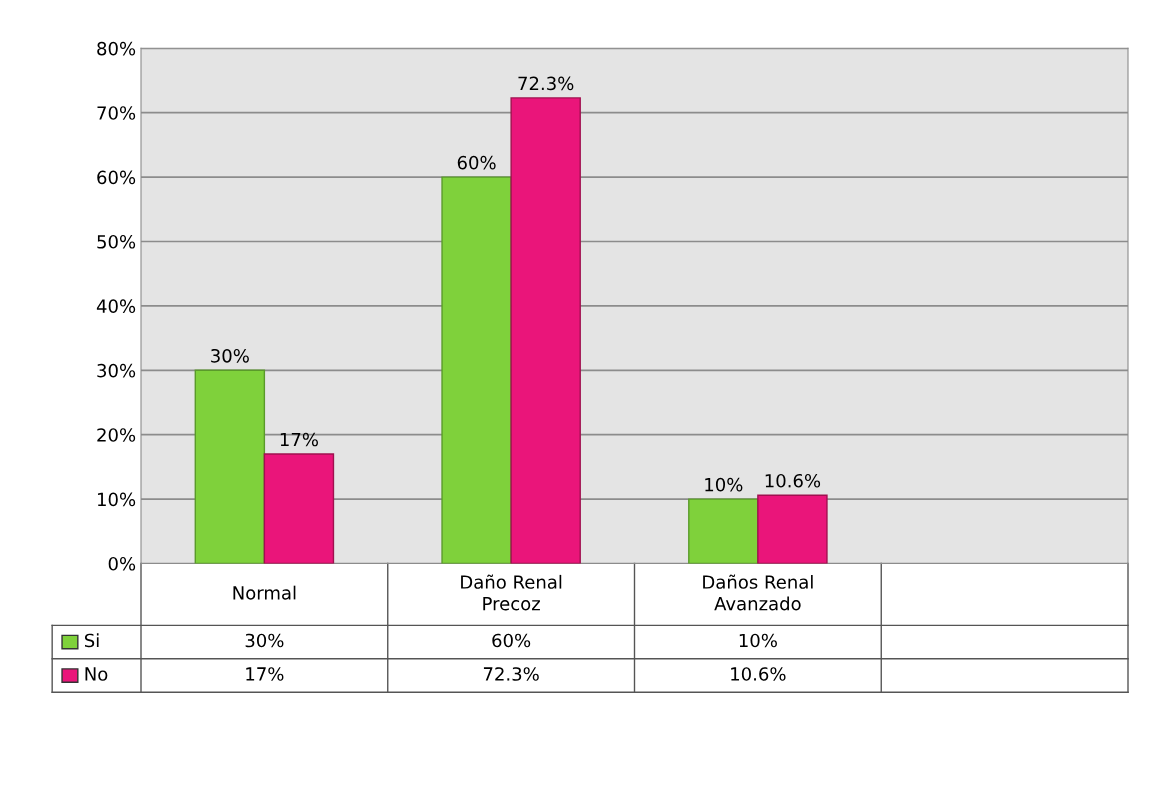 This screenshot has width=1175, height=805. What do you see at coordinates (758, 674) in the screenshot?
I see `data-label: 10.6%` at bounding box center [758, 674].